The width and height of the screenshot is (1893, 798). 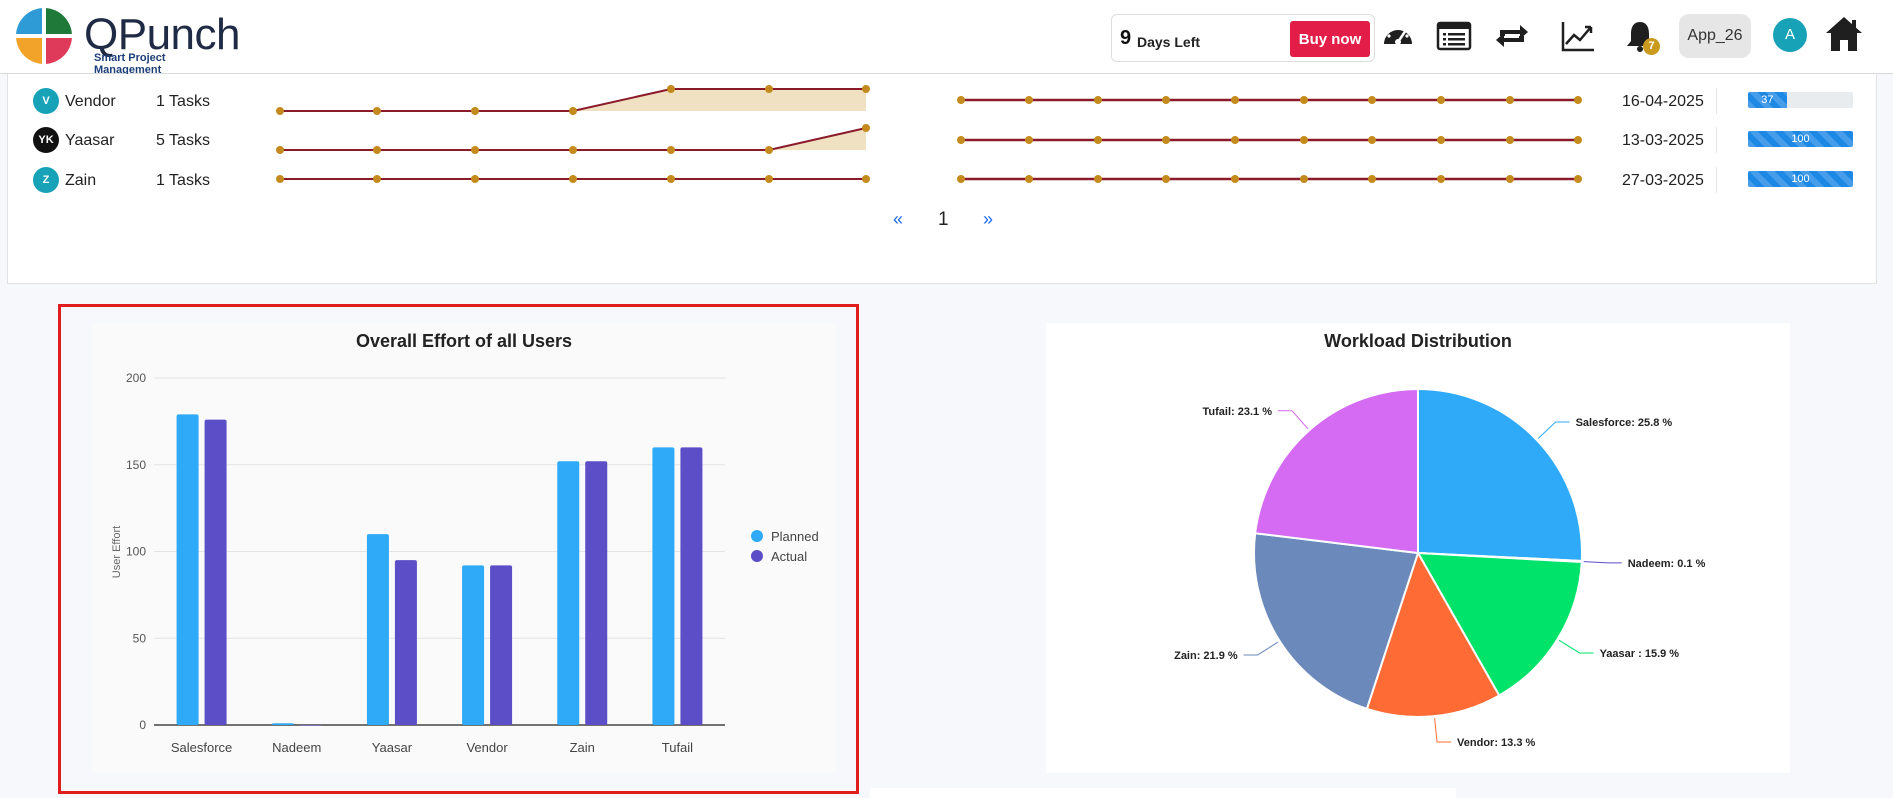 I want to click on pie-slice-label: Tufail: 23.1 %, so click(x=1238, y=412).